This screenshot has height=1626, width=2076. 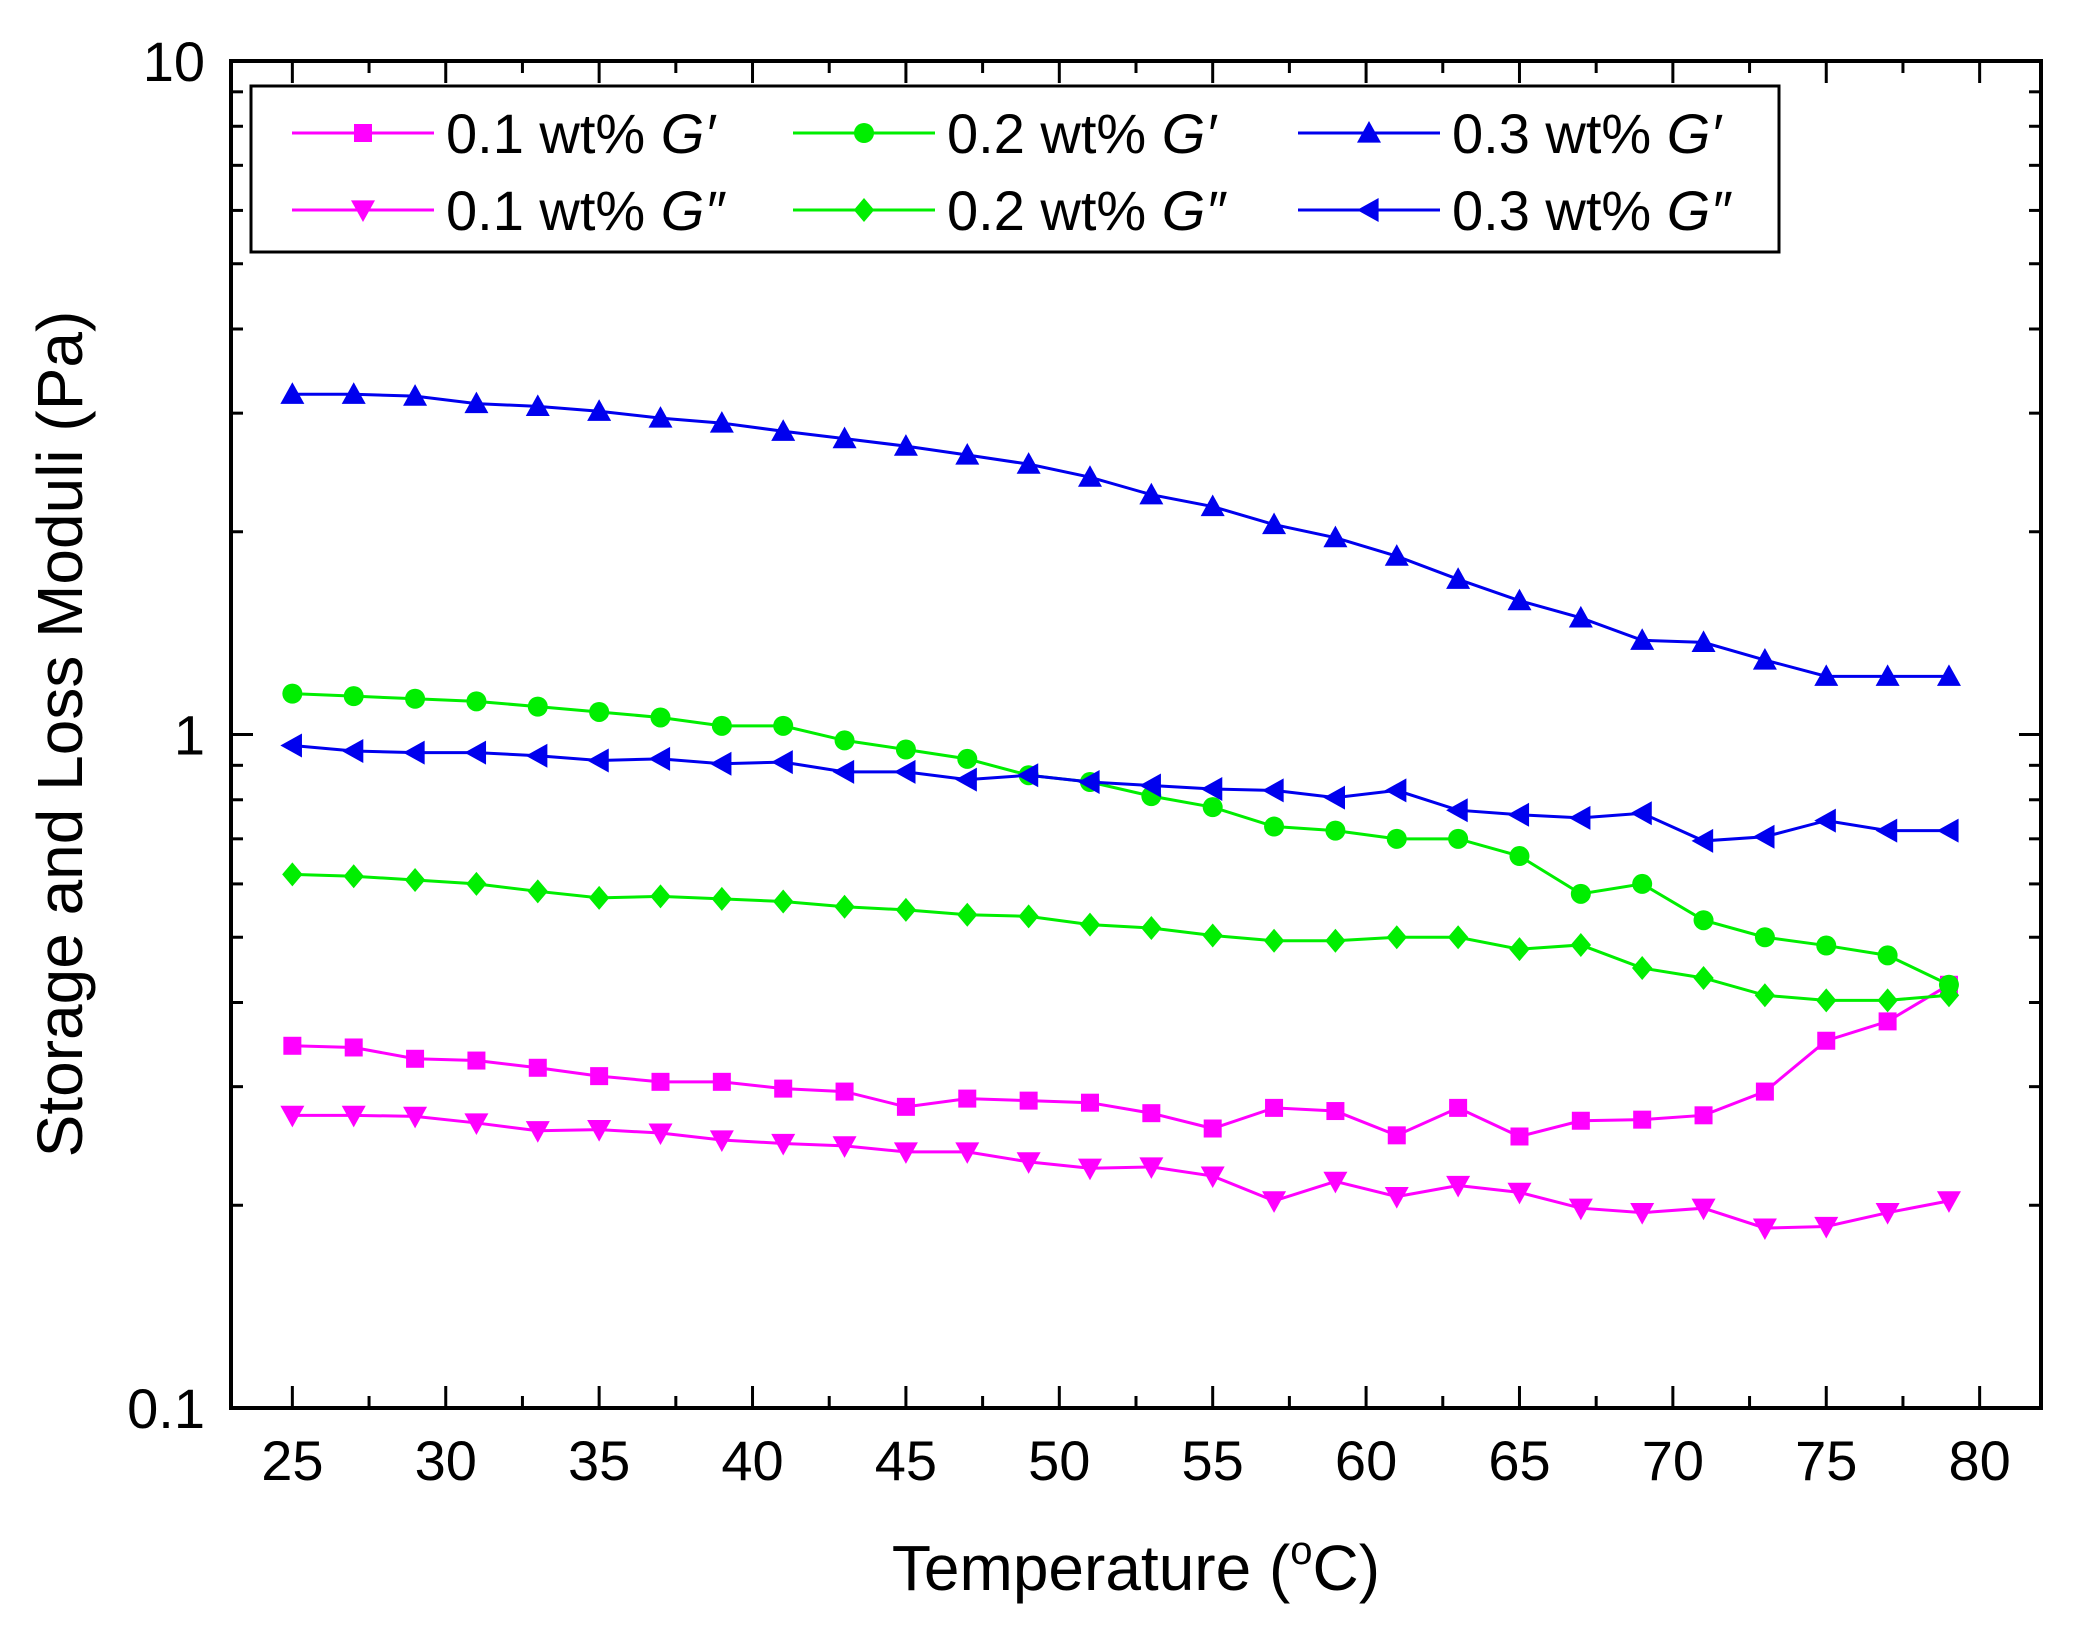 What do you see at coordinates (1059, 1460) in the screenshot?
I see `x-tick-label: 50` at bounding box center [1059, 1460].